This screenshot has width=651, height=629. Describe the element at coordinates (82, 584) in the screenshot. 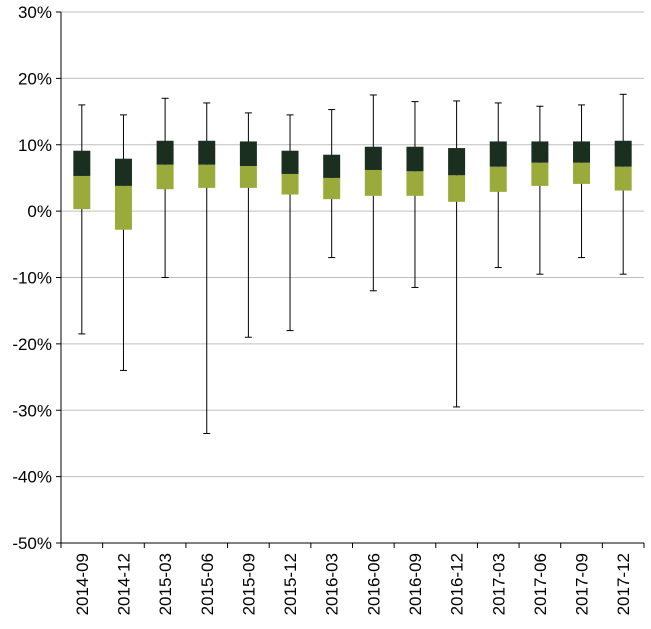

I see `x-tick-label: 2014-09` at that location.